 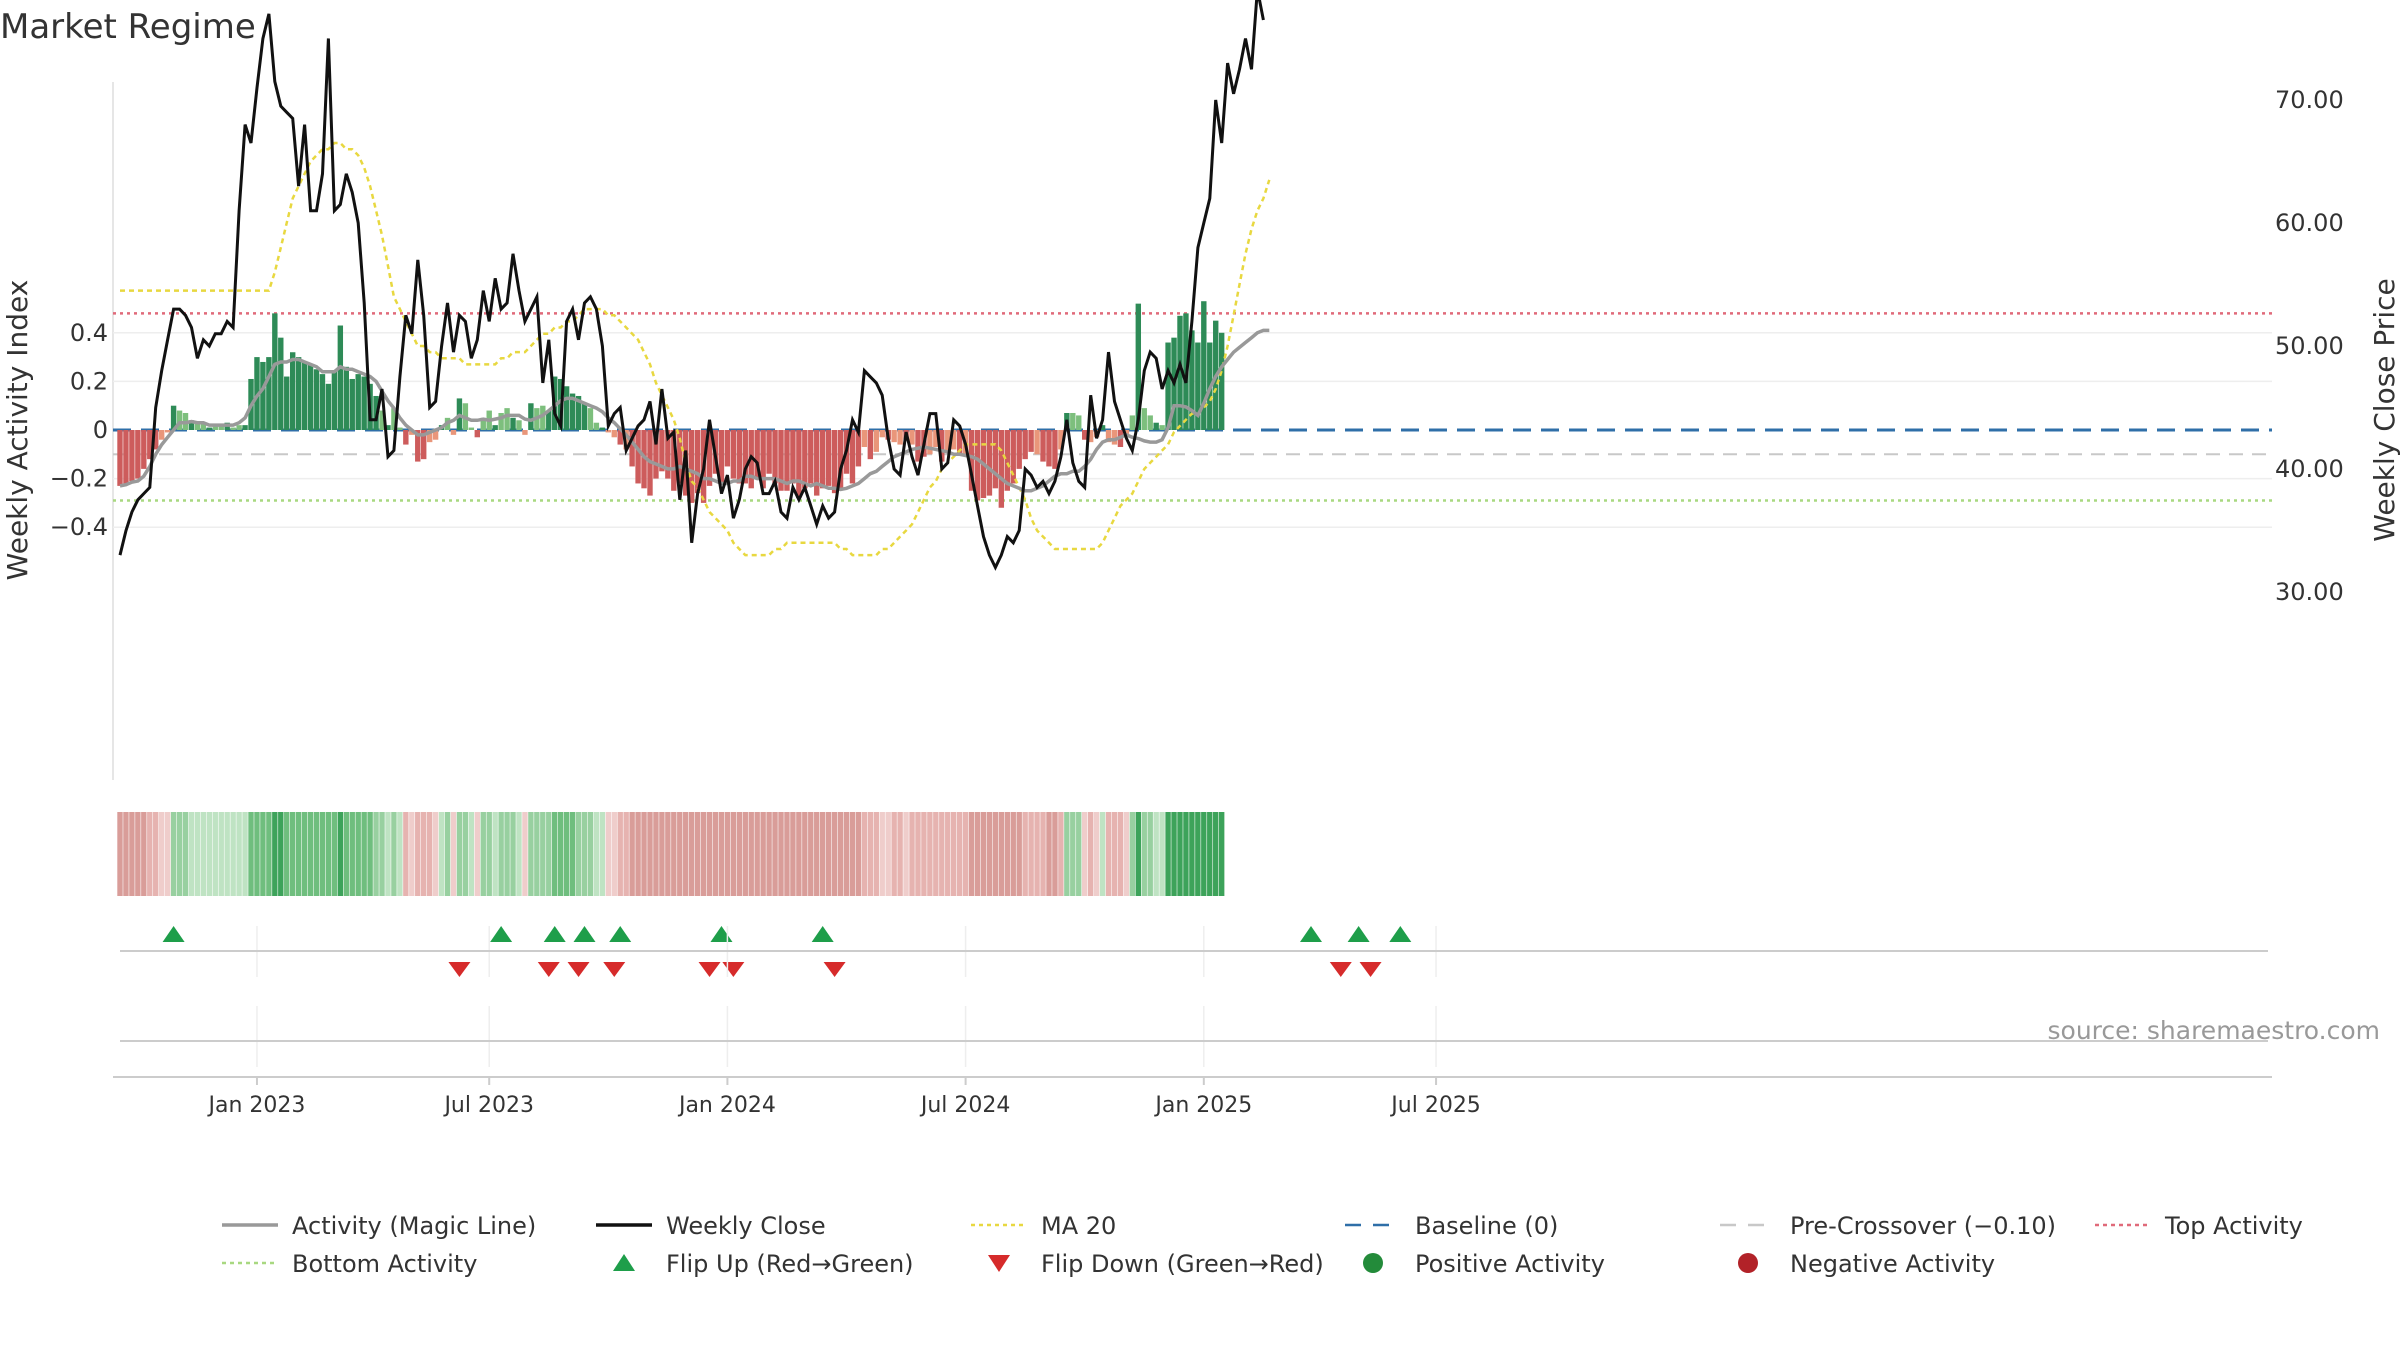 I want to click on right-tick-label: 60.00, so click(x=2309, y=223).